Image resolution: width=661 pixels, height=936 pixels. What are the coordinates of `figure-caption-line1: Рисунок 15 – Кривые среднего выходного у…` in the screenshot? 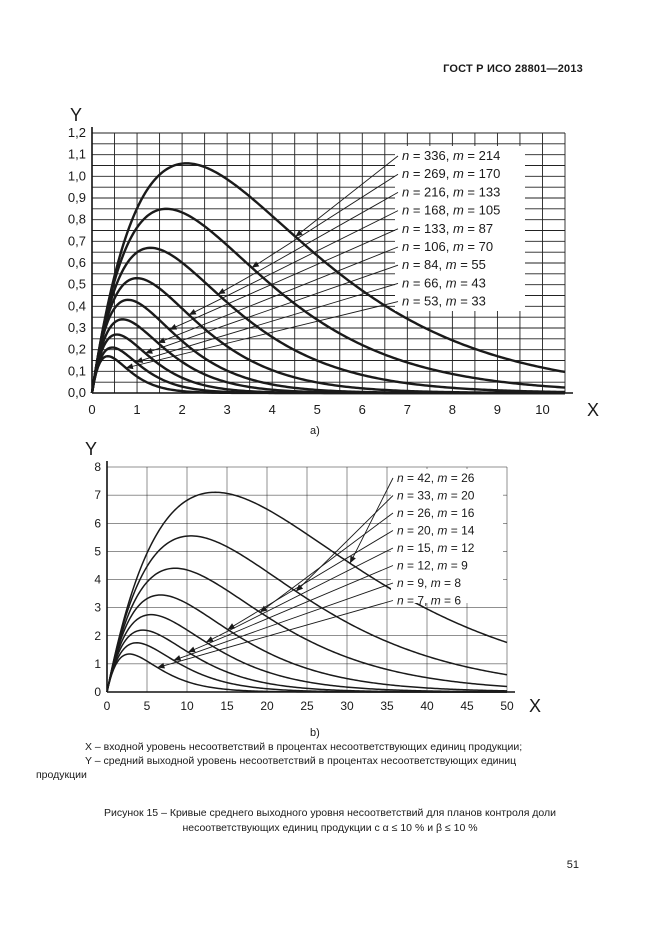 It's located at (330, 813).